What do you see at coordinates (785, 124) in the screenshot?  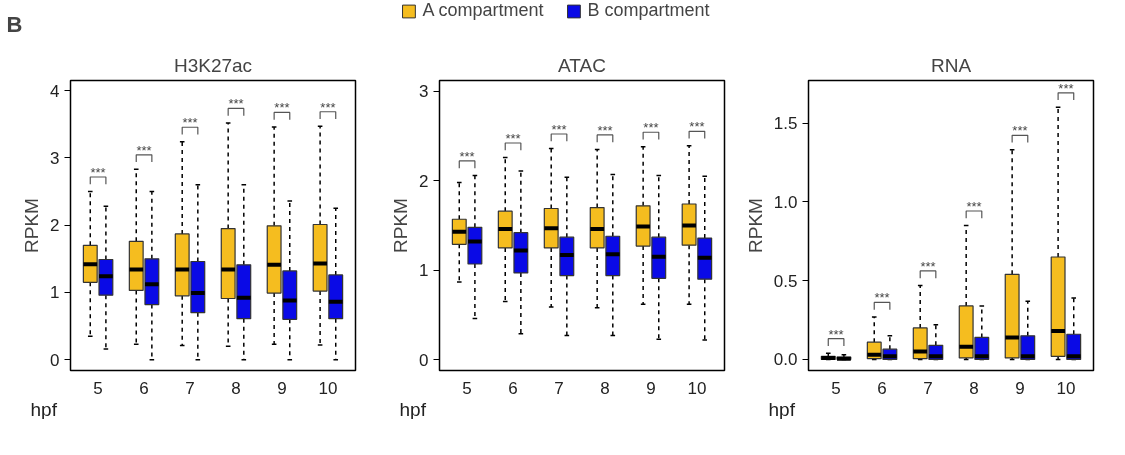 I see `y-tick-label: 1.5` at bounding box center [785, 124].